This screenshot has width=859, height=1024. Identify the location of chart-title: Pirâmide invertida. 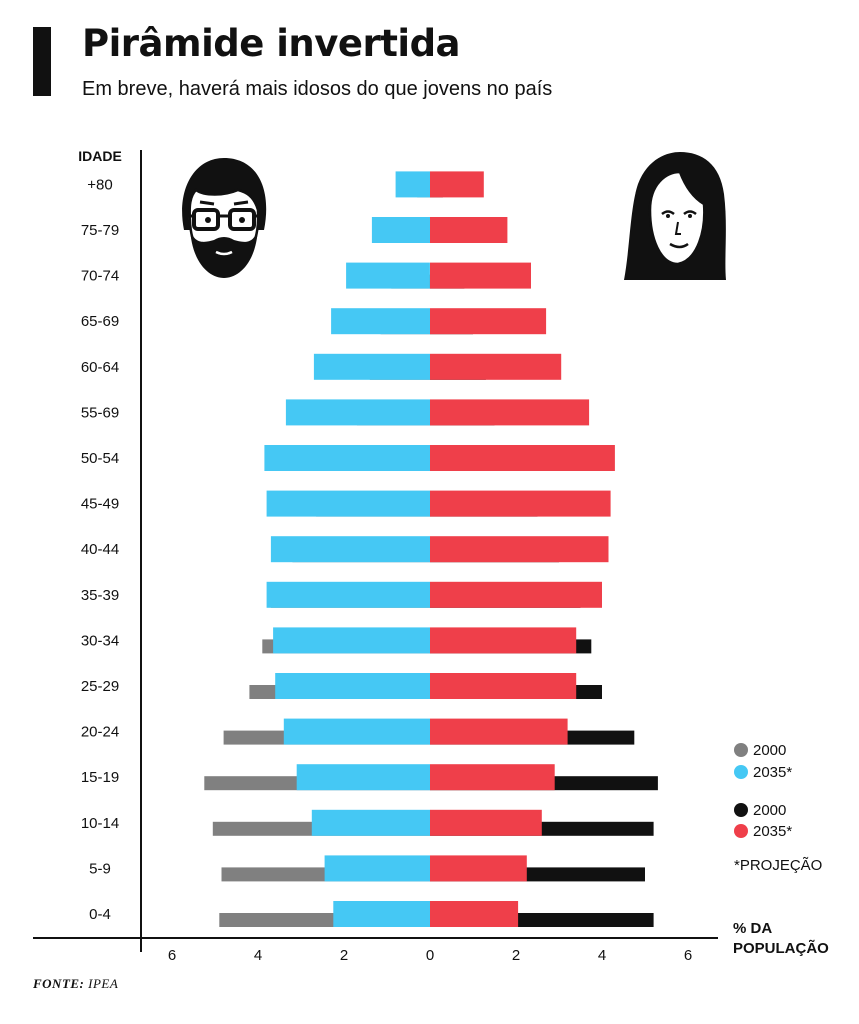
(271, 43).